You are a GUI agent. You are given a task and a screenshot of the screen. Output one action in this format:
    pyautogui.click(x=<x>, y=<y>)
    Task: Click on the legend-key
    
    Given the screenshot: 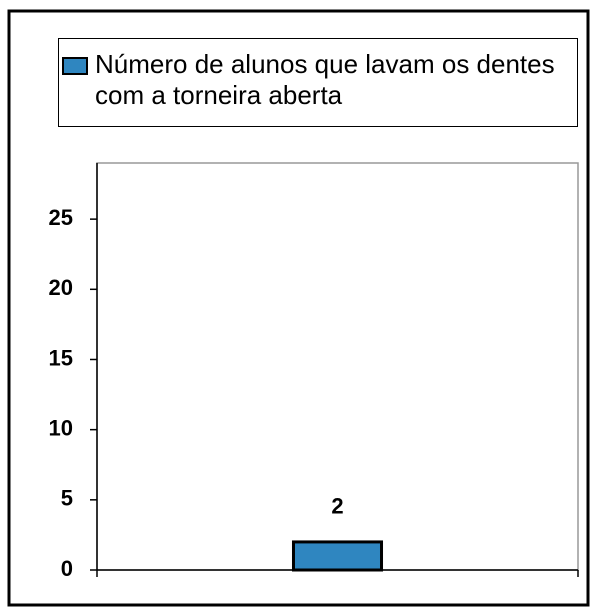 What is the action you would take?
    pyautogui.click(x=75, y=66)
    